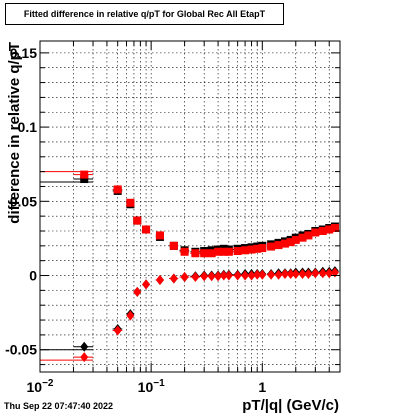 Image resolution: width=400 pixels, height=414 pixels. I want to click on x-tick-label: 10⁻², so click(40, 386).